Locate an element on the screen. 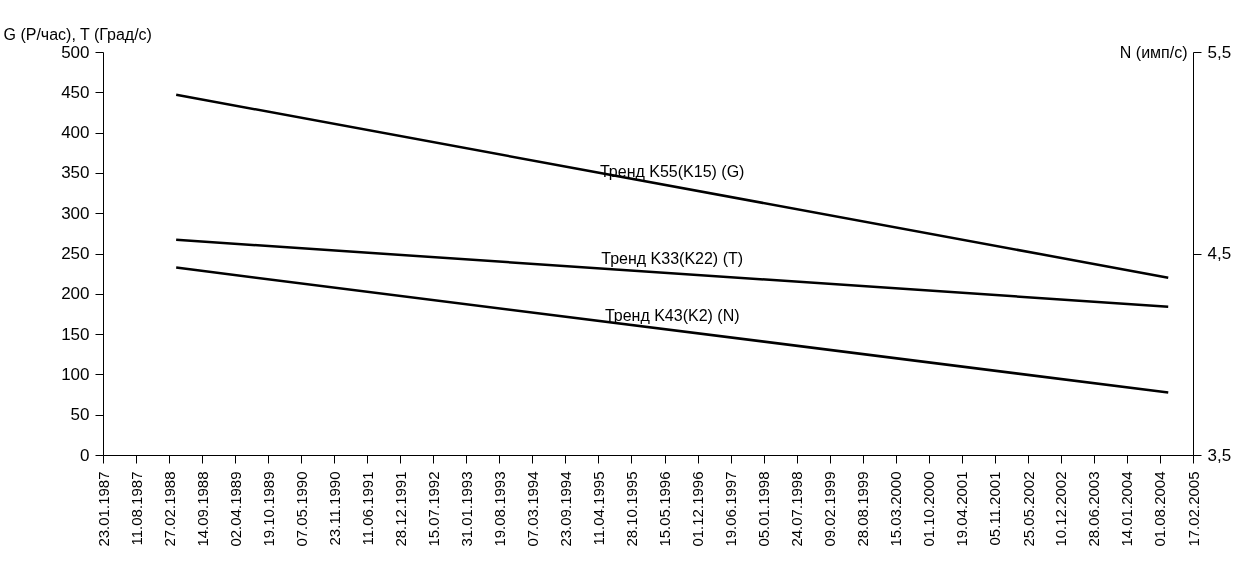  x-tick-label: 01.10.2000 is located at coordinates (929, 509).